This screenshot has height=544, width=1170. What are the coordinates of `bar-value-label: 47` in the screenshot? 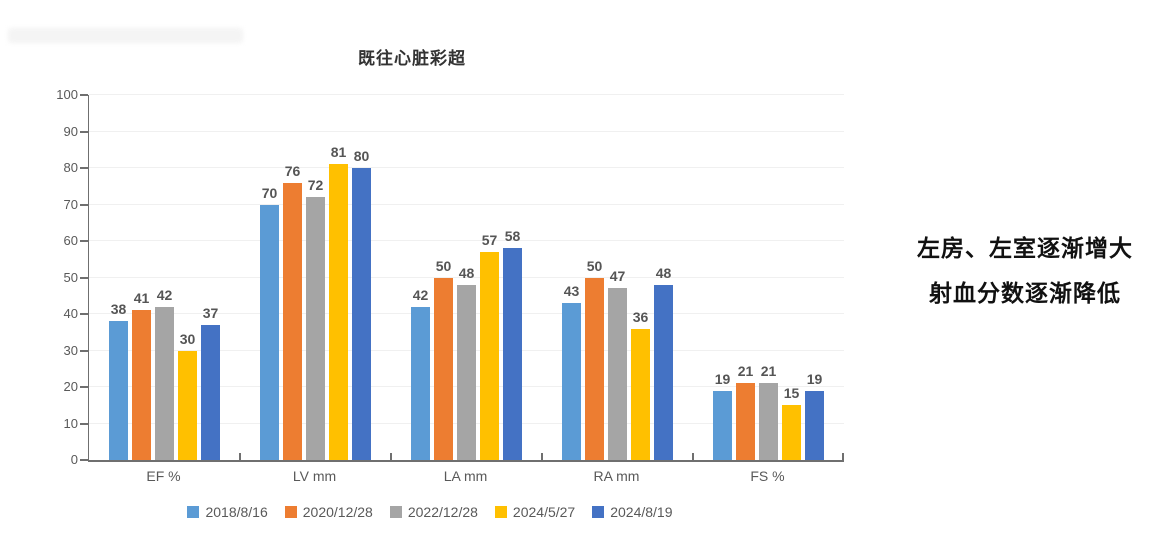 It's located at (617, 276).